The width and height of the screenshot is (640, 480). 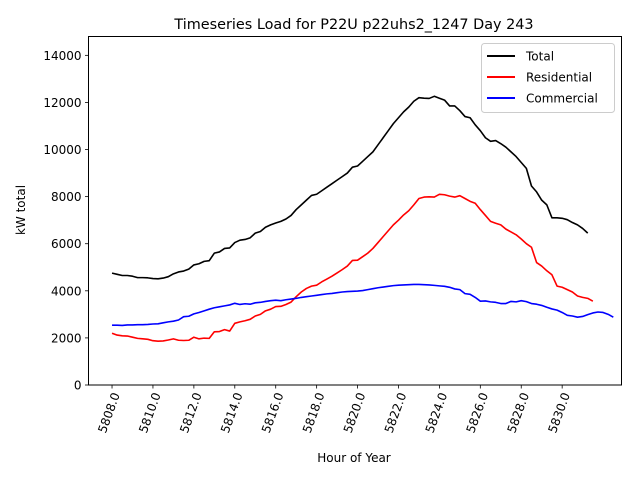 I want to click on y-tick-label: 8000, so click(x=66, y=197).